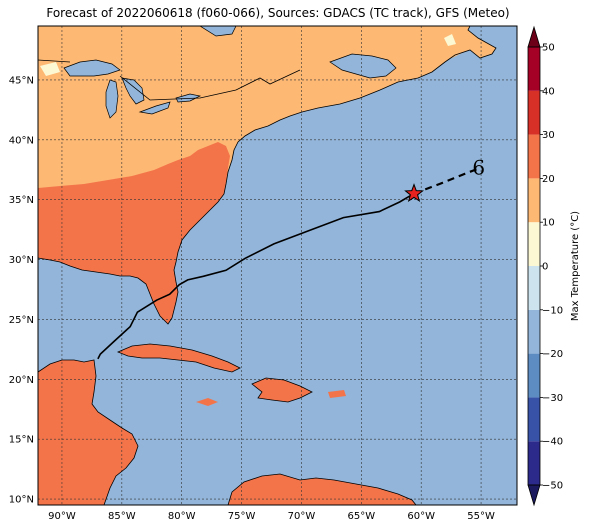 The image size is (592, 529). I want to click on current-position-star-icon, so click(414, 193).